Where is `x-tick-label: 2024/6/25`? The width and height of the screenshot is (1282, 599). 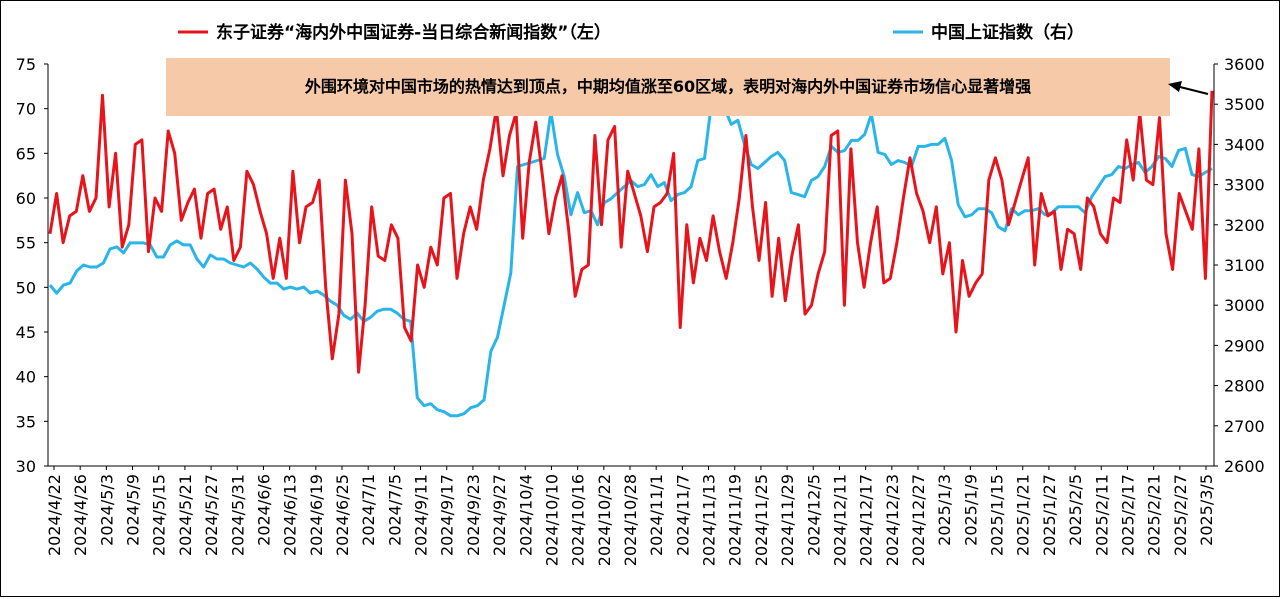
x-tick-label: 2024/6/25 is located at coordinates (342, 515).